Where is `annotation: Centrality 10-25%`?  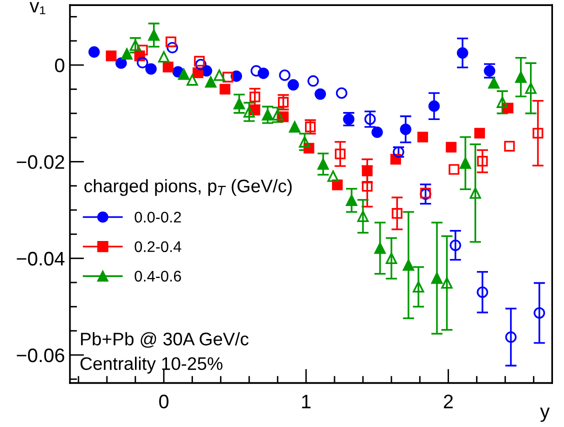 annotation: Centrality 10-25% is located at coordinates (151, 365).